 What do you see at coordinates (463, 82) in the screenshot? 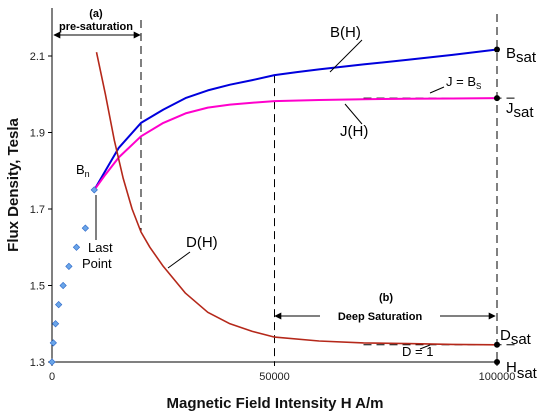
I see `j-eq-bs-label: J = BS` at bounding box center [463, 82].